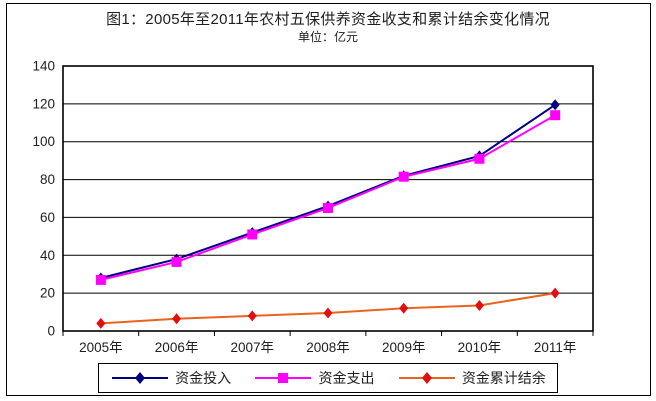 The height and width of the screenshot is (401, 656). Describe the element at coordinates (177, 347) in the screenshot. I see `svg-text: 2006年` at that location.